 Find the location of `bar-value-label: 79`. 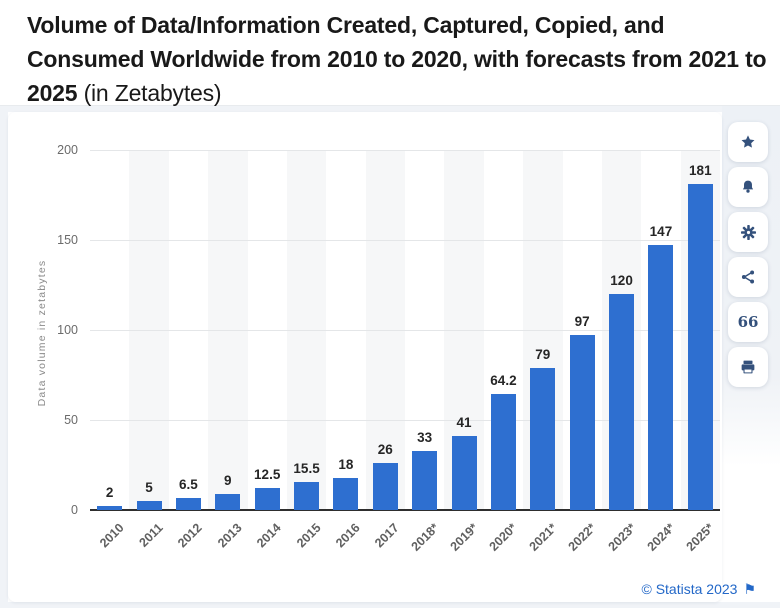

bar-value-label: 79 is located at coordinates (543, 354).